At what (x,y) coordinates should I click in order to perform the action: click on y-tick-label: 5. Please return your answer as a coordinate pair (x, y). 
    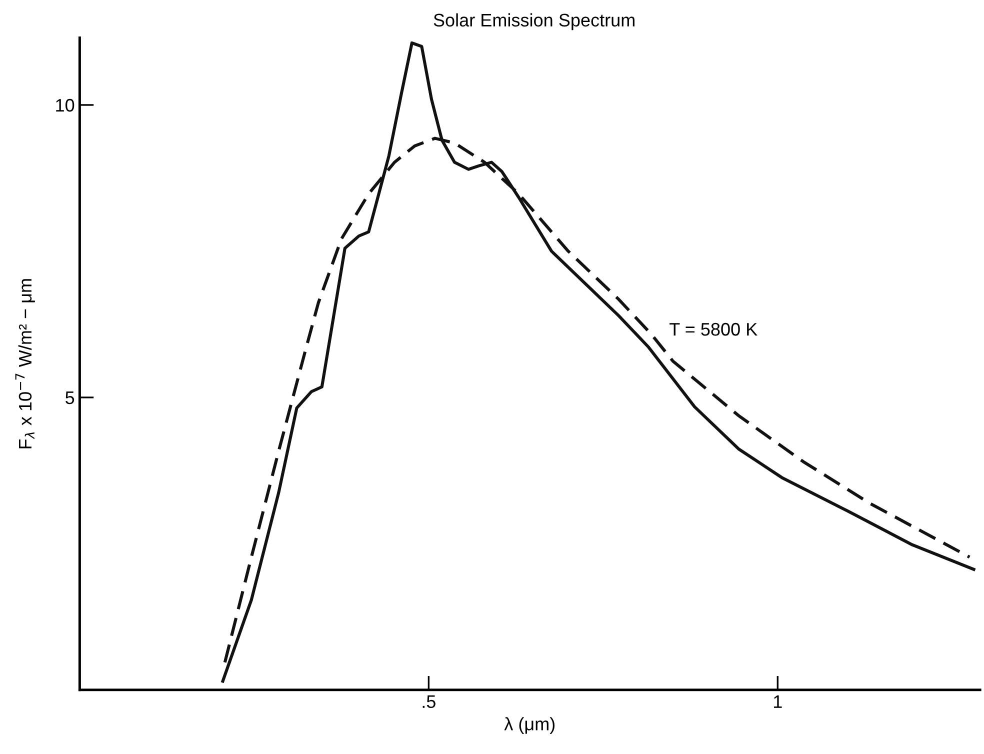
    Looking at the image, I should click on (70, 398).